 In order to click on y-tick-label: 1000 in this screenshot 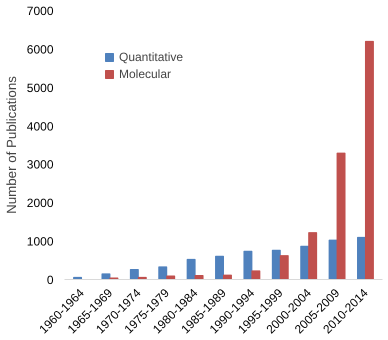, I will do `click(40, 241)`.